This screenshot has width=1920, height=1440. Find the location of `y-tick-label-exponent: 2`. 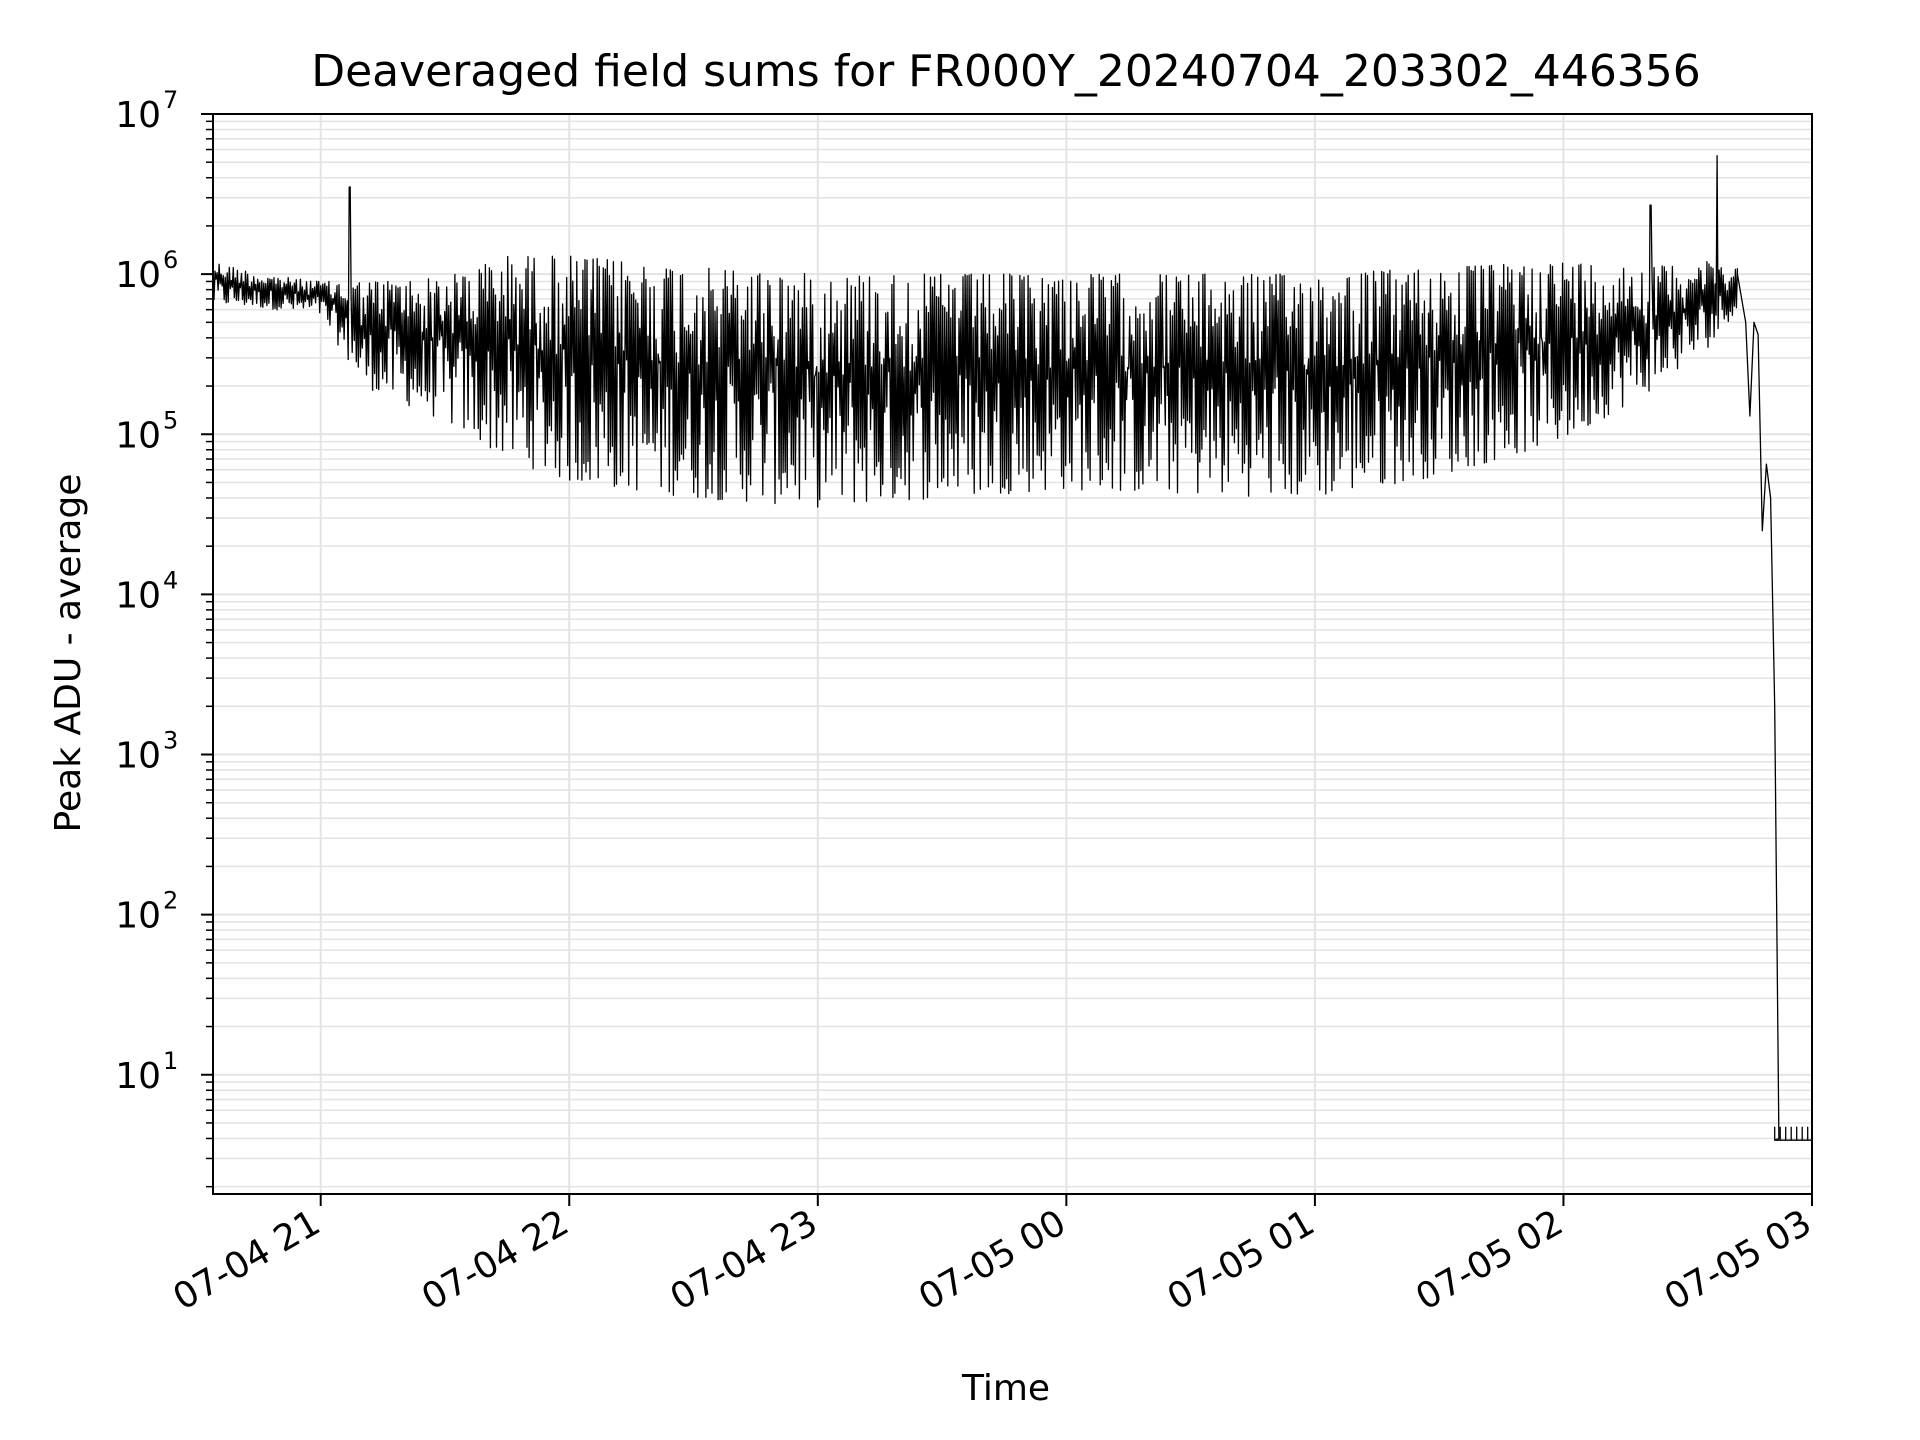

y-tick-label-exponent: 2 is located at coordinates (170, 901).